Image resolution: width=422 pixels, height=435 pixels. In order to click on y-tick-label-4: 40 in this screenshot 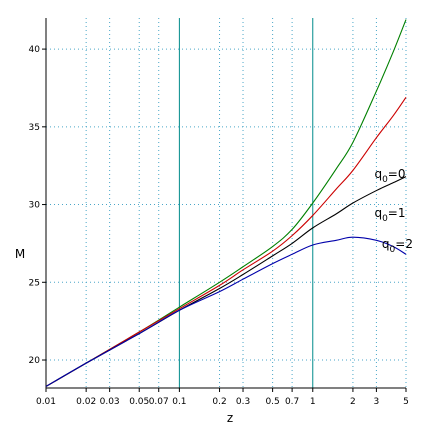, I will do `click(35, 50)`.